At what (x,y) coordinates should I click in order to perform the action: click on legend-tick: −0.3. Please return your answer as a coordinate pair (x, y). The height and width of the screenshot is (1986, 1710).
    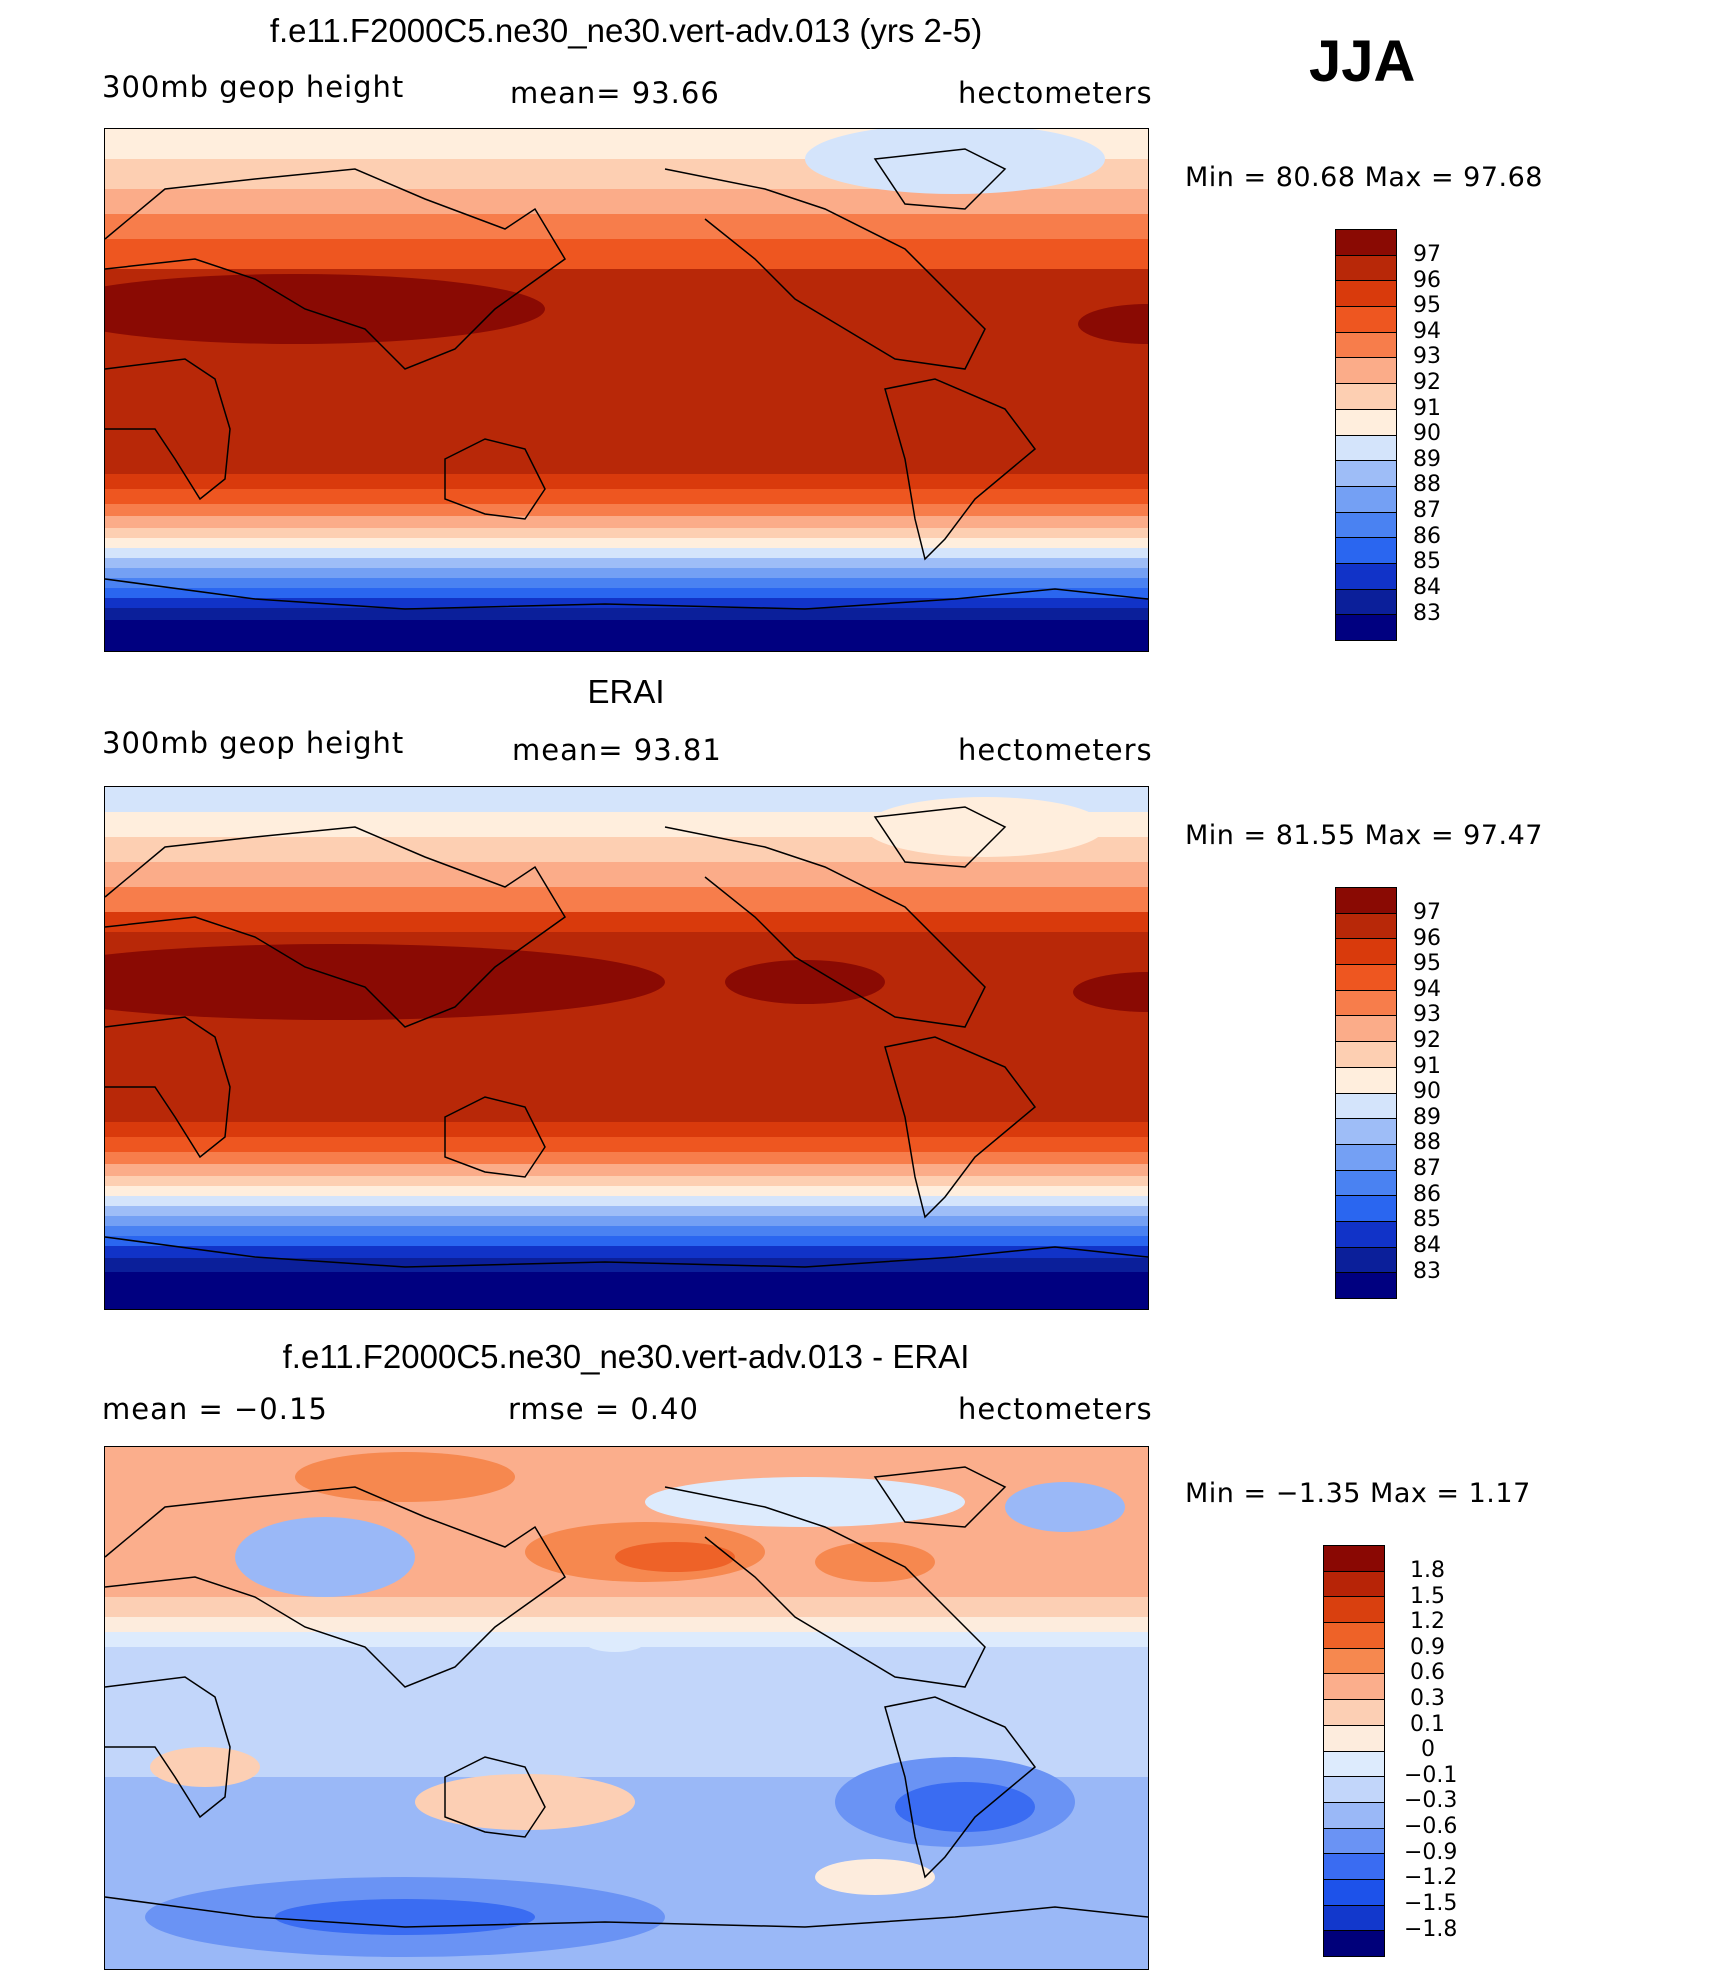
    Looking at the image, I should click on (1431, 1800).